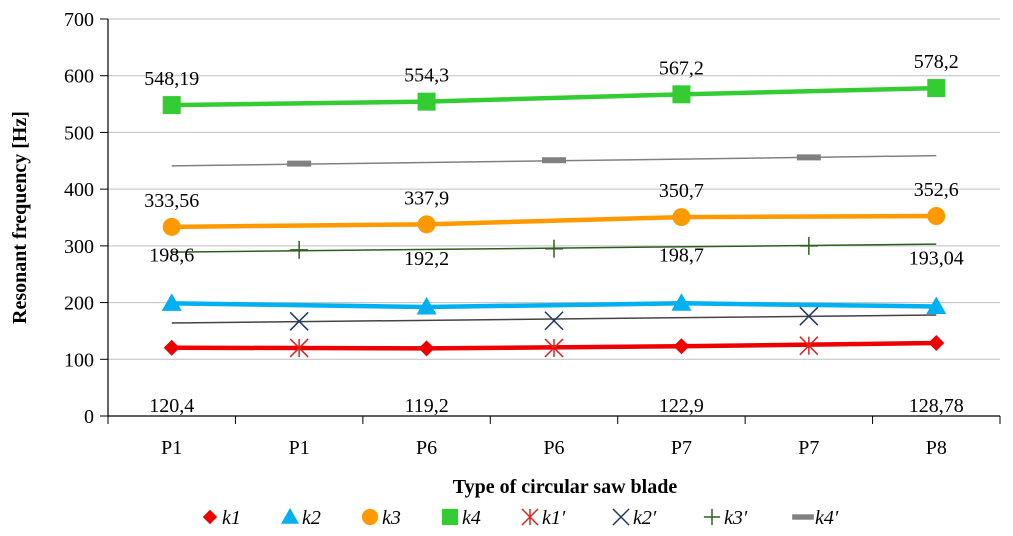  Describe the element at coordinates (565, 487) in the screenshot. I see `x-axis-title: Type of circular saw blade` at that location.